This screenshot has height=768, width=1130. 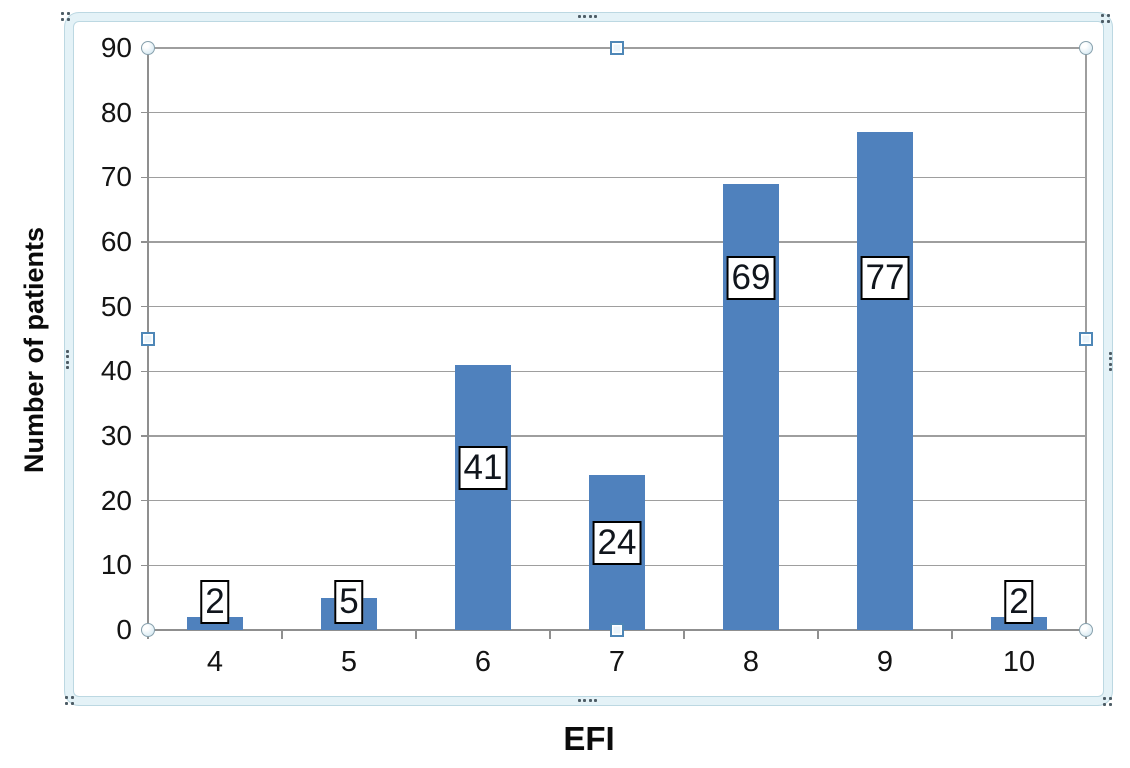 What do you see at coordinates (116, 306) in the screenshot?
I see `y-axis-tick-label: 50` at bounding box center [116, 306].